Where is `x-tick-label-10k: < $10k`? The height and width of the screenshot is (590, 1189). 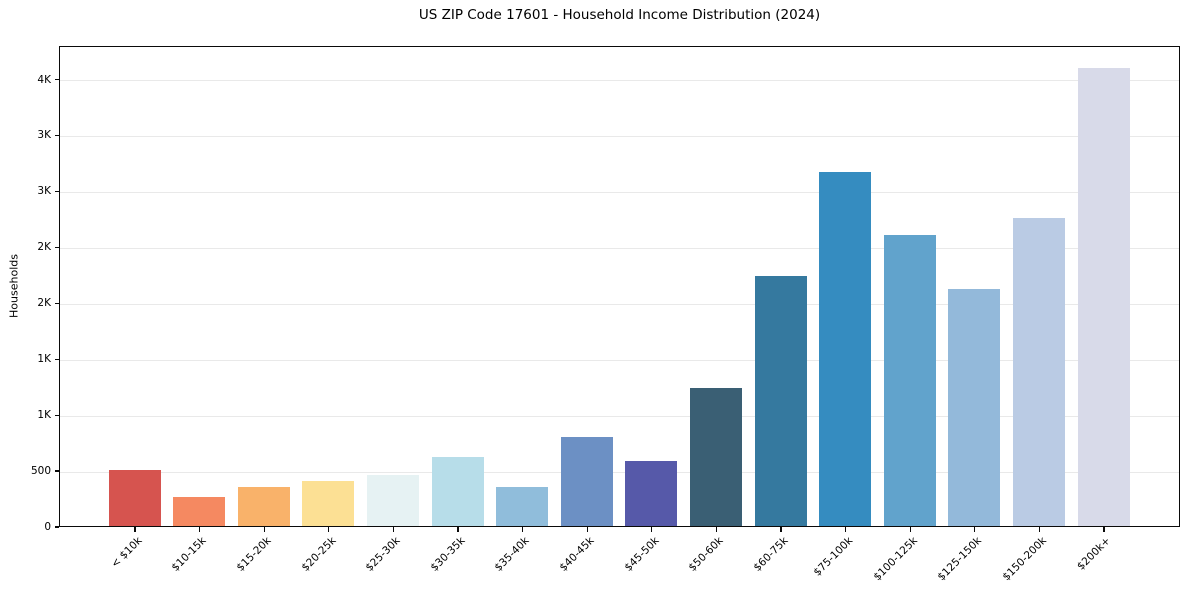
x-tick-label-10k: < $10k is located at coordinates (126, 552).